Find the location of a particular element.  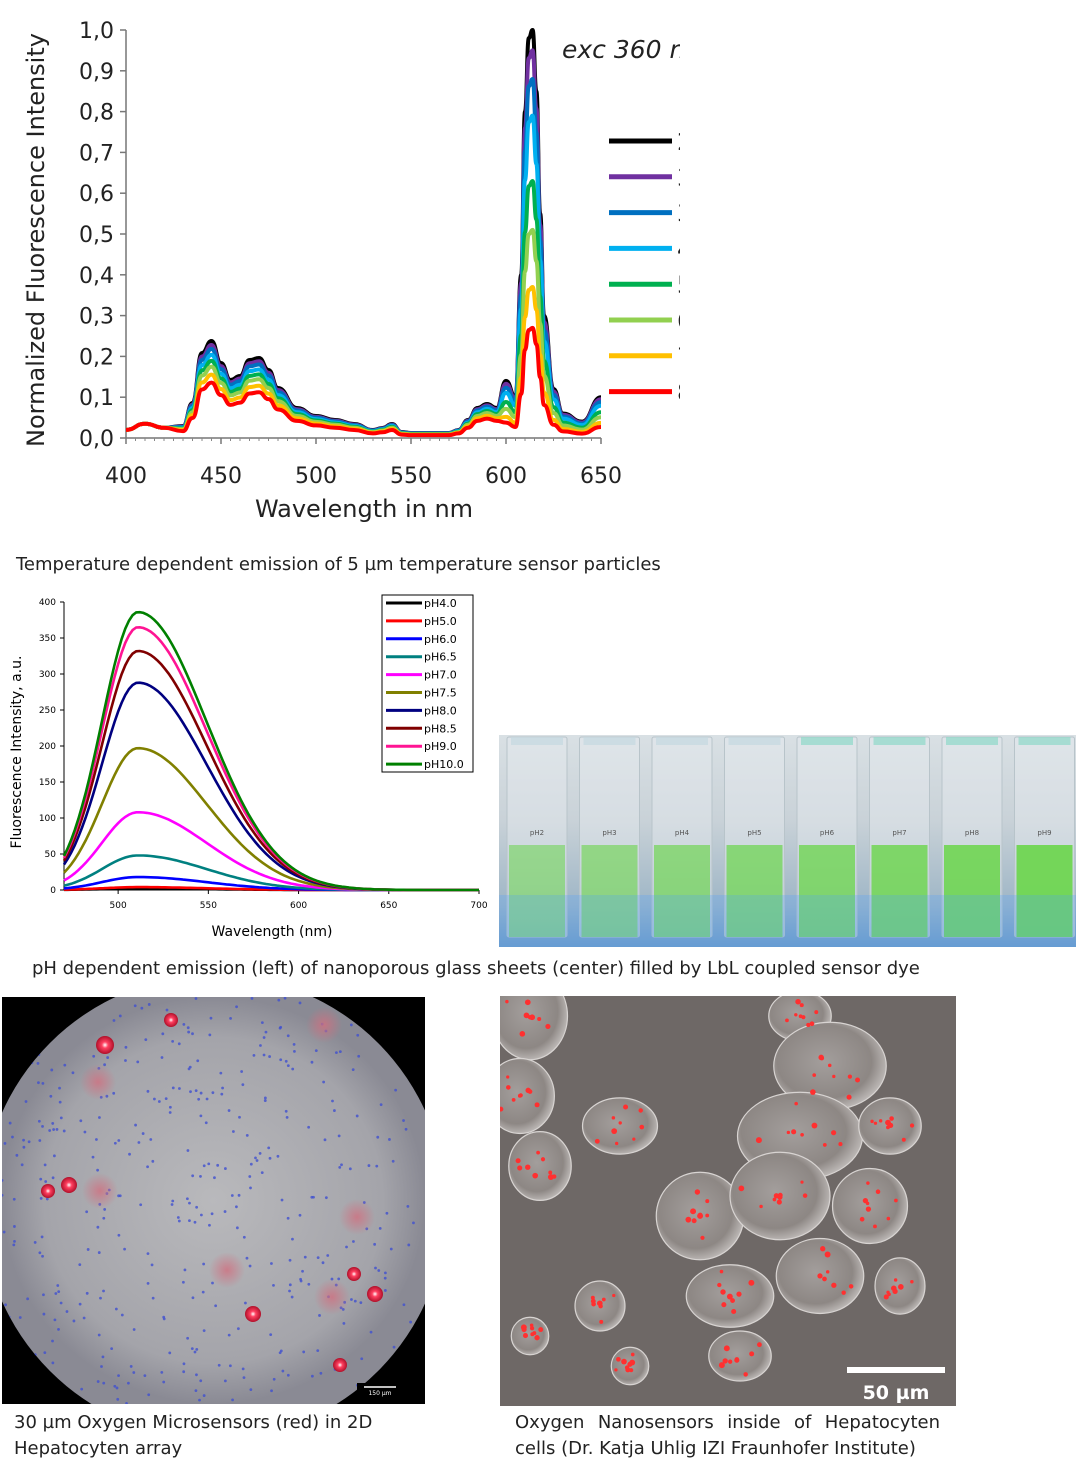

cuvette: pH5 is located at coordinates (754, 837).